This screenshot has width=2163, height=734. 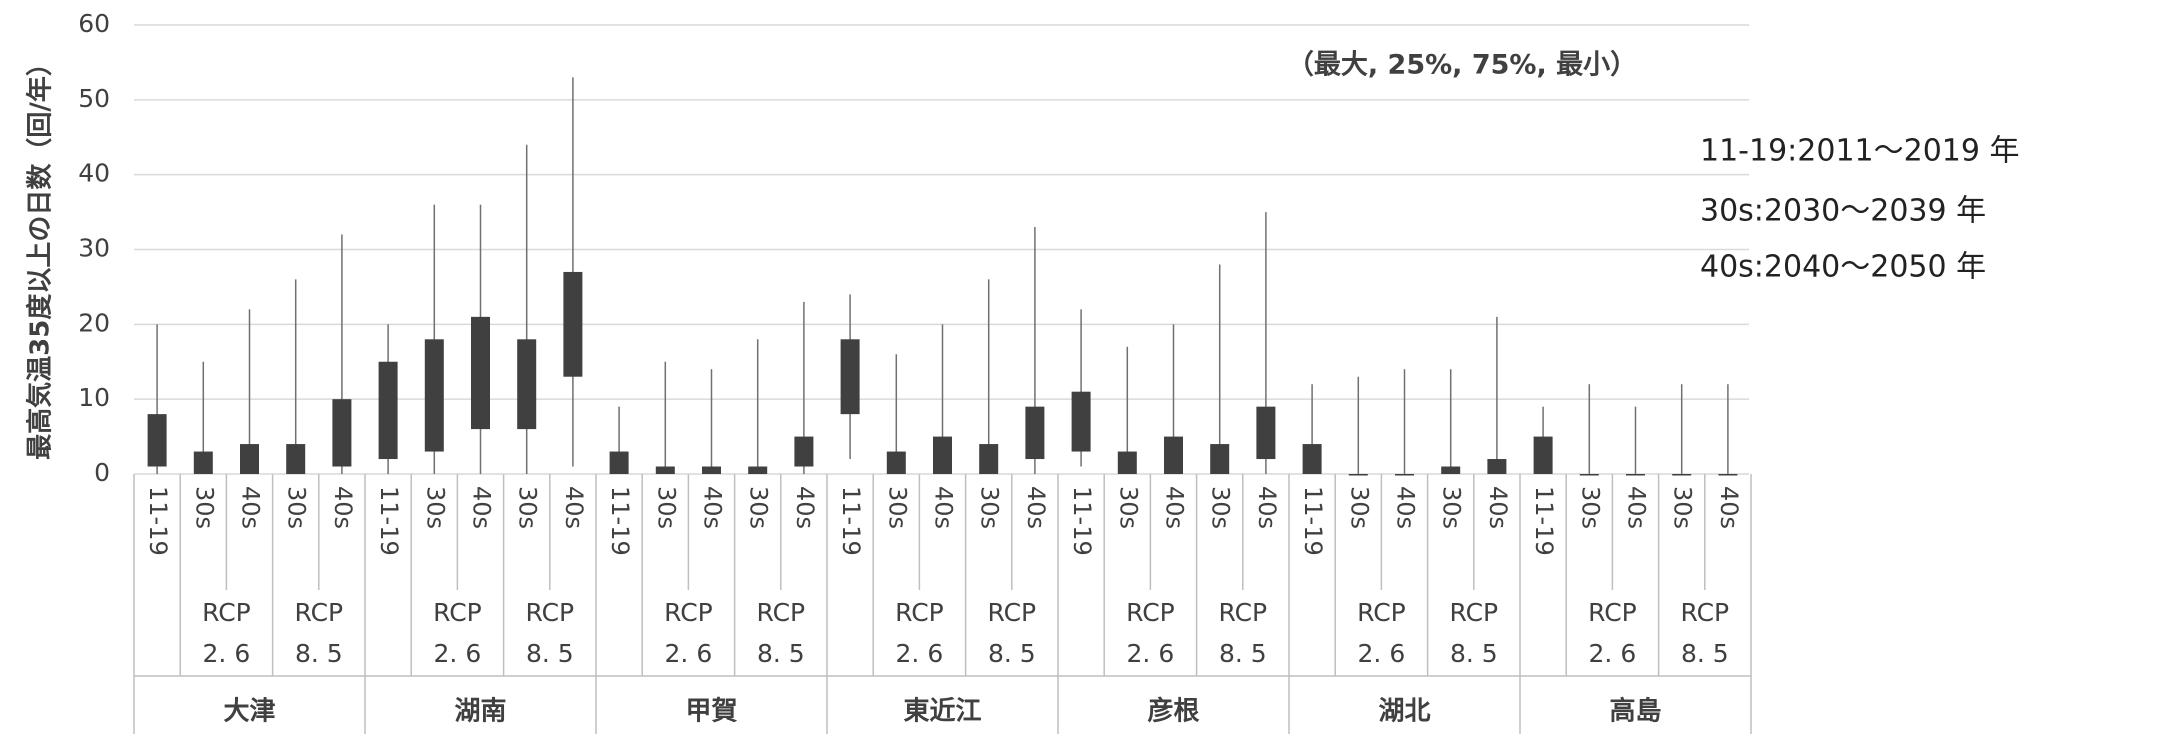 What do you see at coordinates (1635, 711) in the screenshot?
I see `region-label: 高島` at bounding box center [1635, 711].